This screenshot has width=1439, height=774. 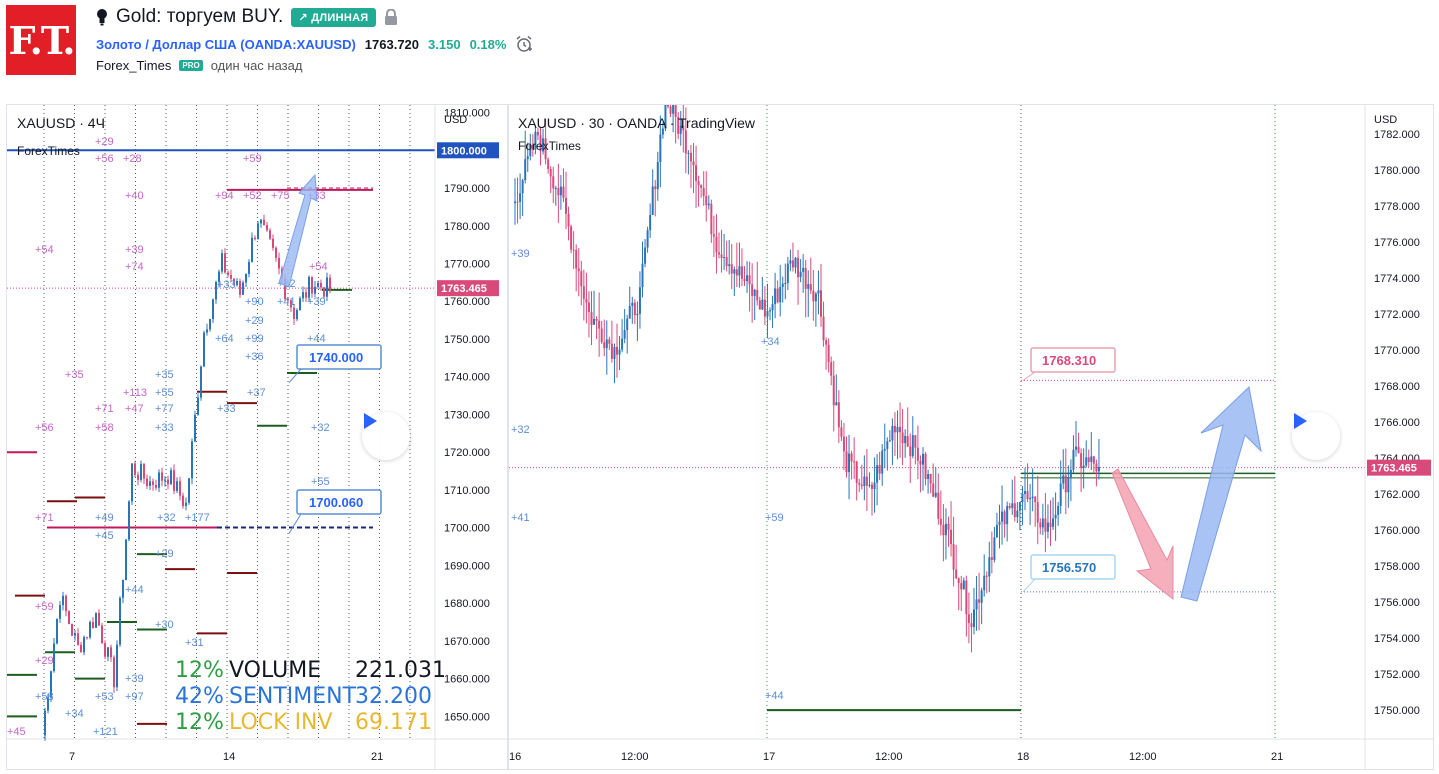 What do you see at coordinates (1397, 531) in the screenshot?
I see `price-axis-tick: 1760.000` at bounding box center [1397, 531].